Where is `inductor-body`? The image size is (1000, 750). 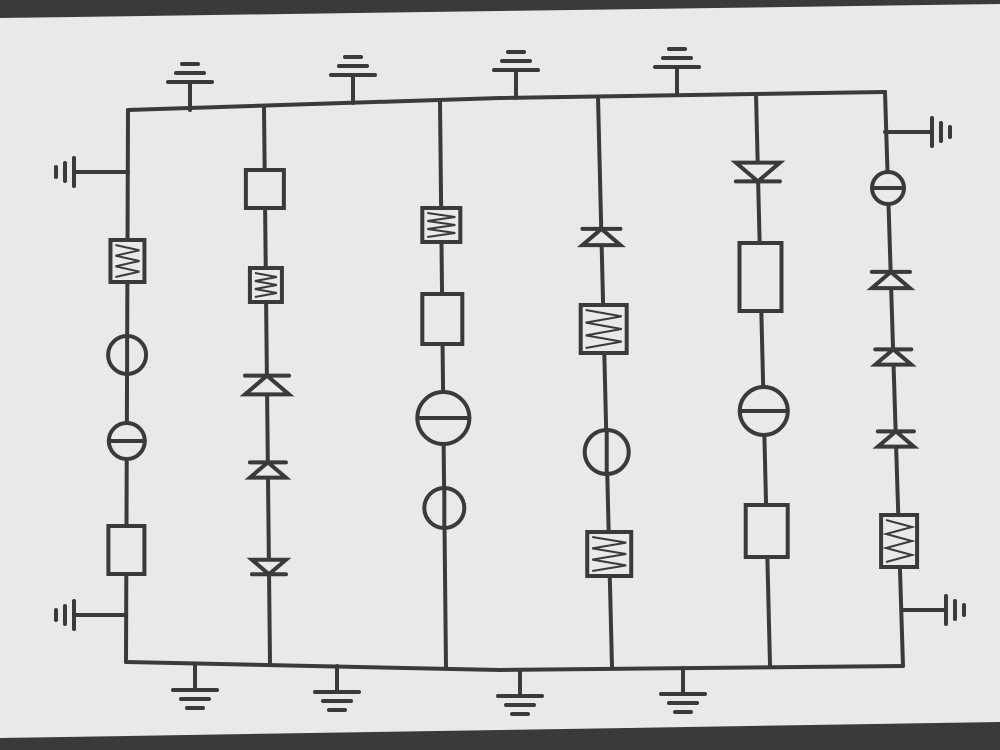
inductor-body is located at coordinates (265, 285).